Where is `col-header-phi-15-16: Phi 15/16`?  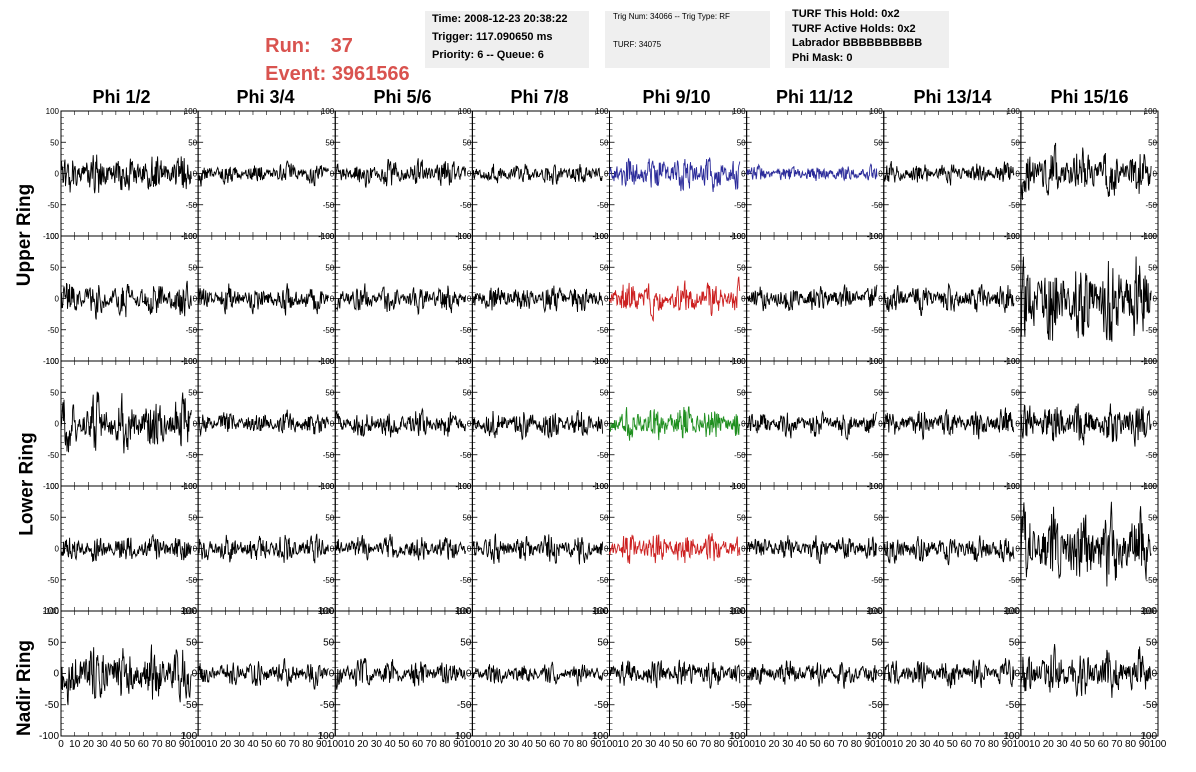 col-header-phi-15-16: Phi 15/16 is located at coordinates (1089, 97).